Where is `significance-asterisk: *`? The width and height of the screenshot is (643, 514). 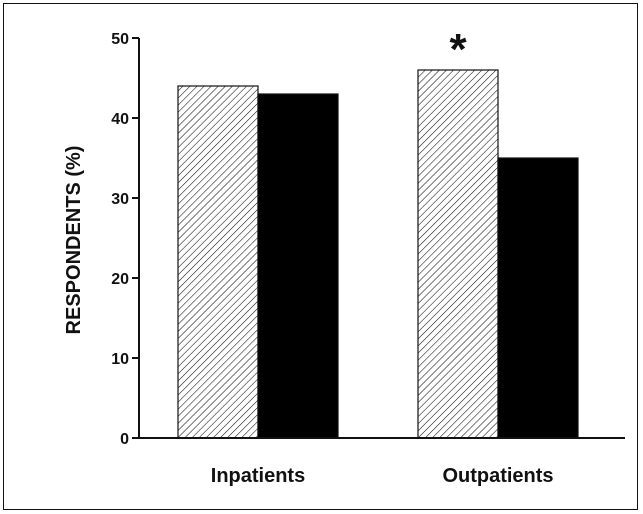
significance-asterisk: * is located at coordinates (458, 49).